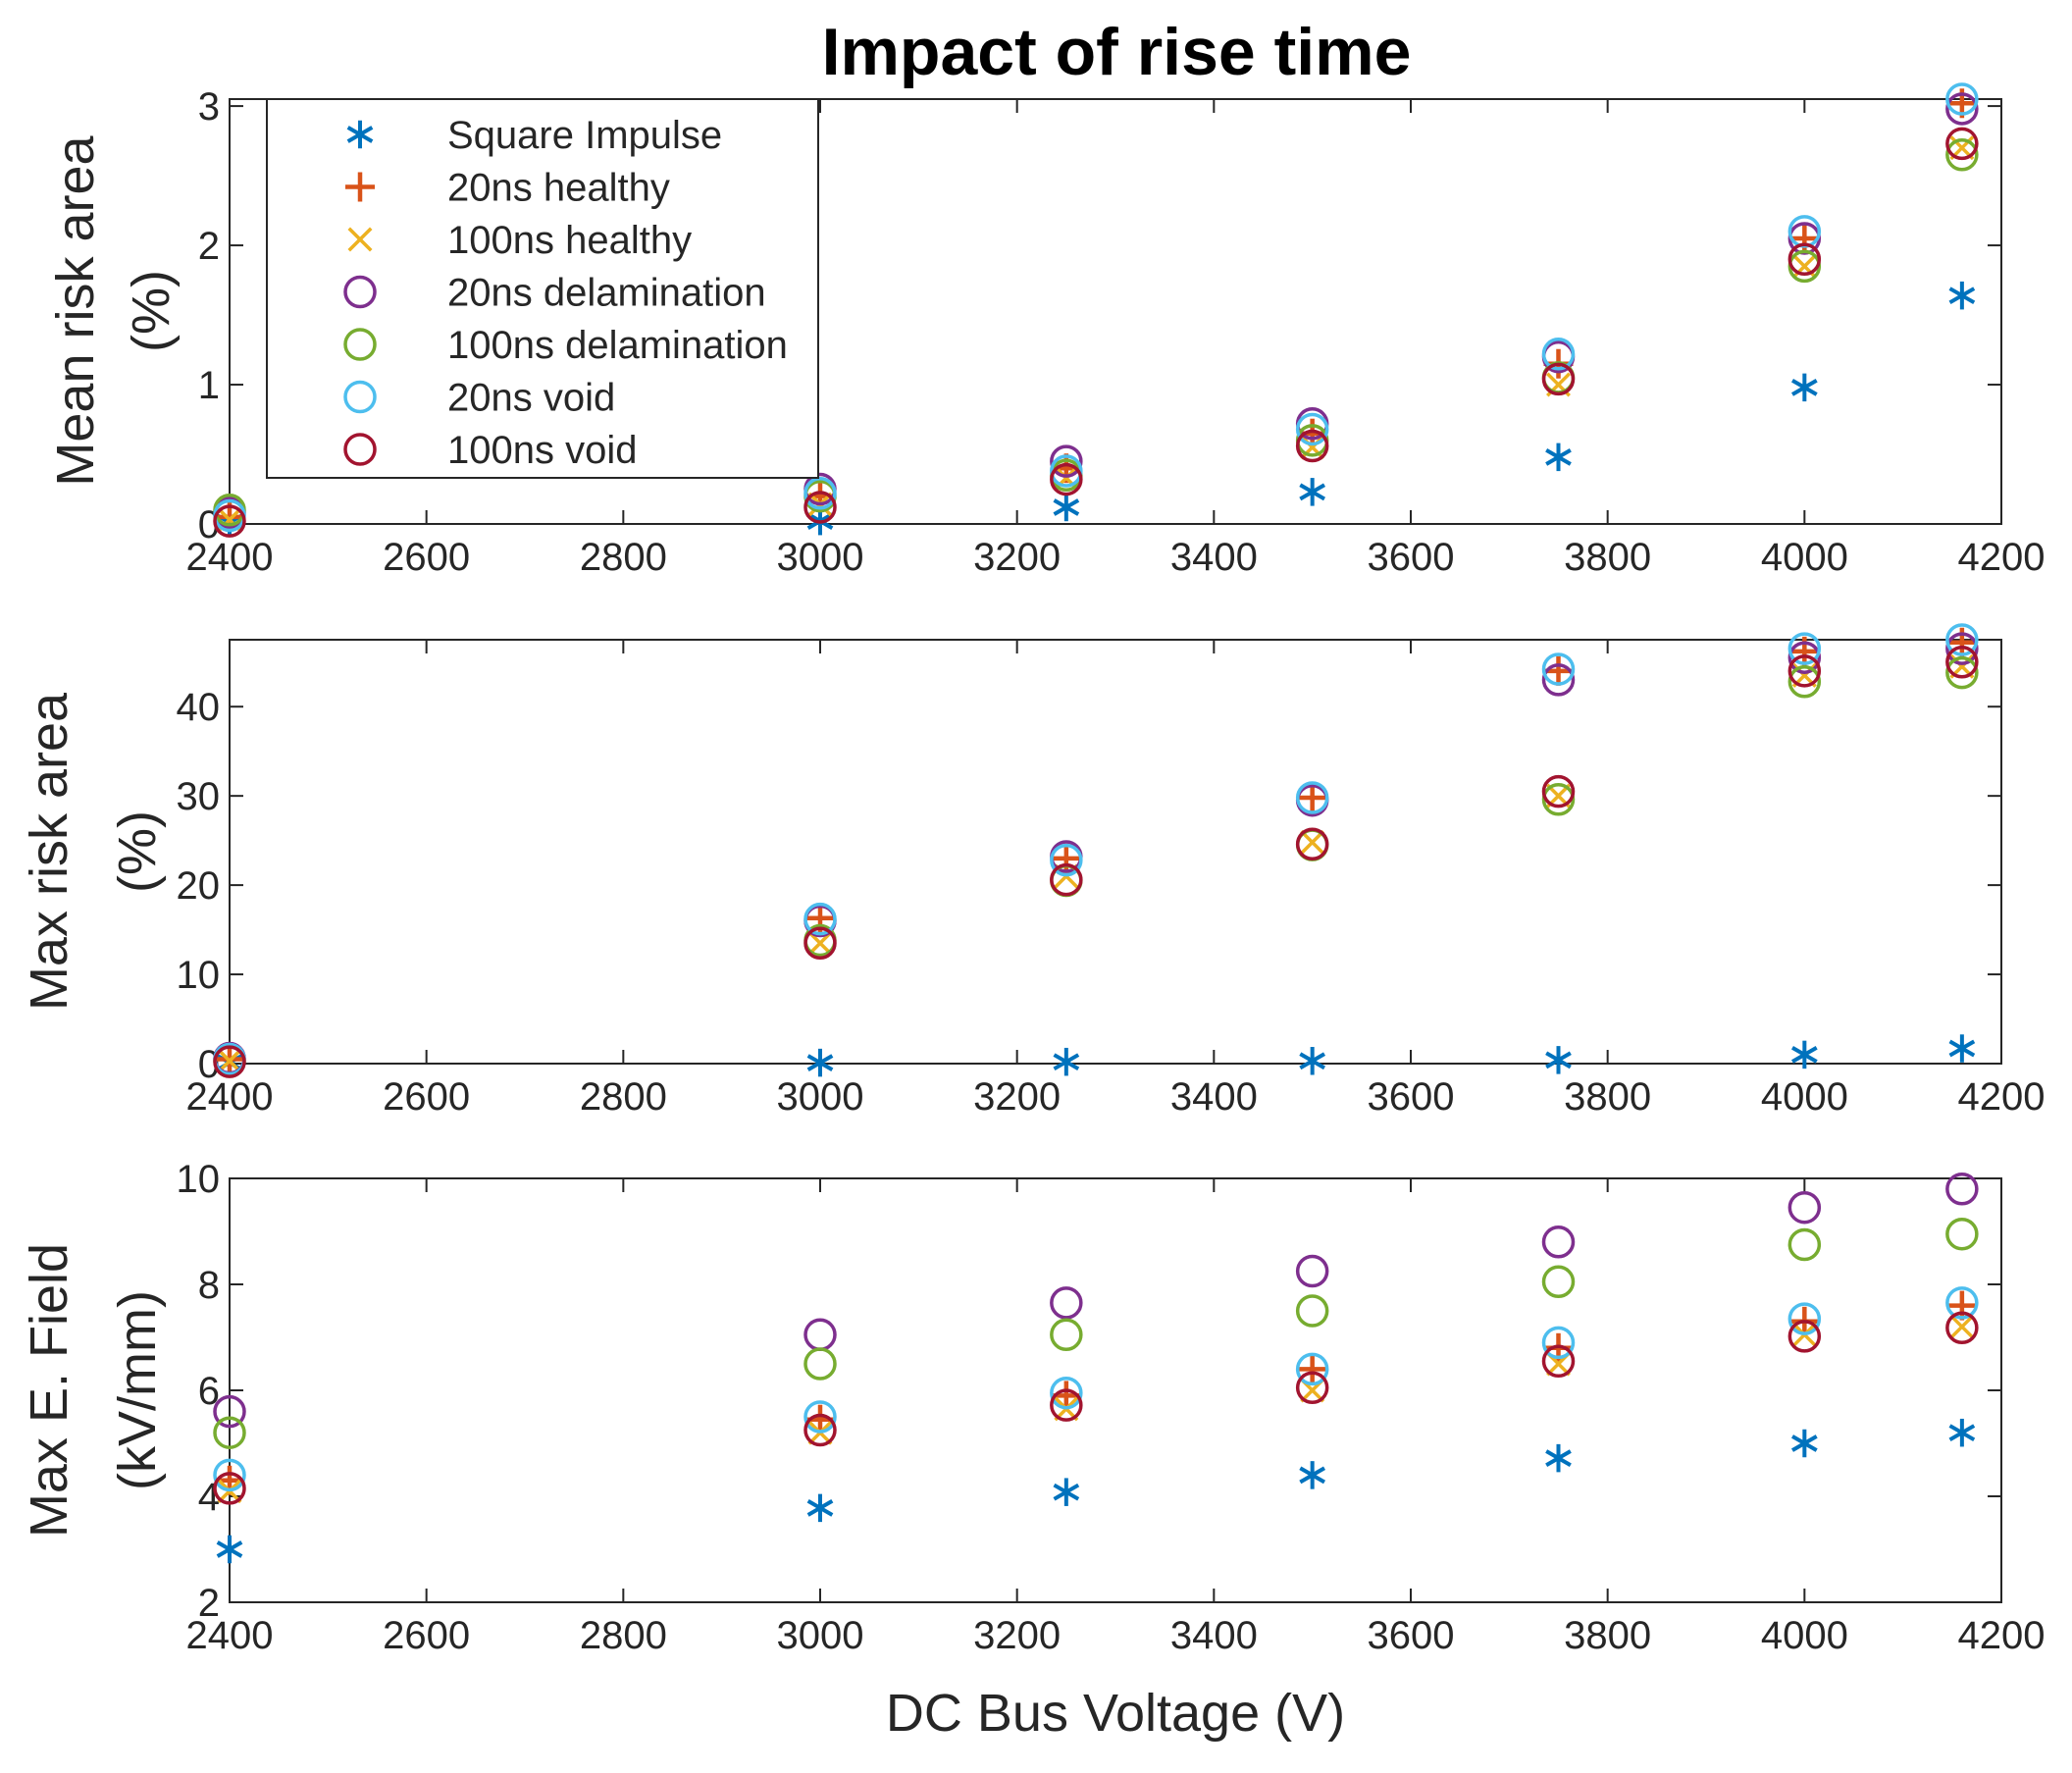 Image resolution: width=2072 pixels, height=1773 pixels. Describe the element at coordinates (199, 707) in the screenshot. I see `y-tick-label: 40` at that location.